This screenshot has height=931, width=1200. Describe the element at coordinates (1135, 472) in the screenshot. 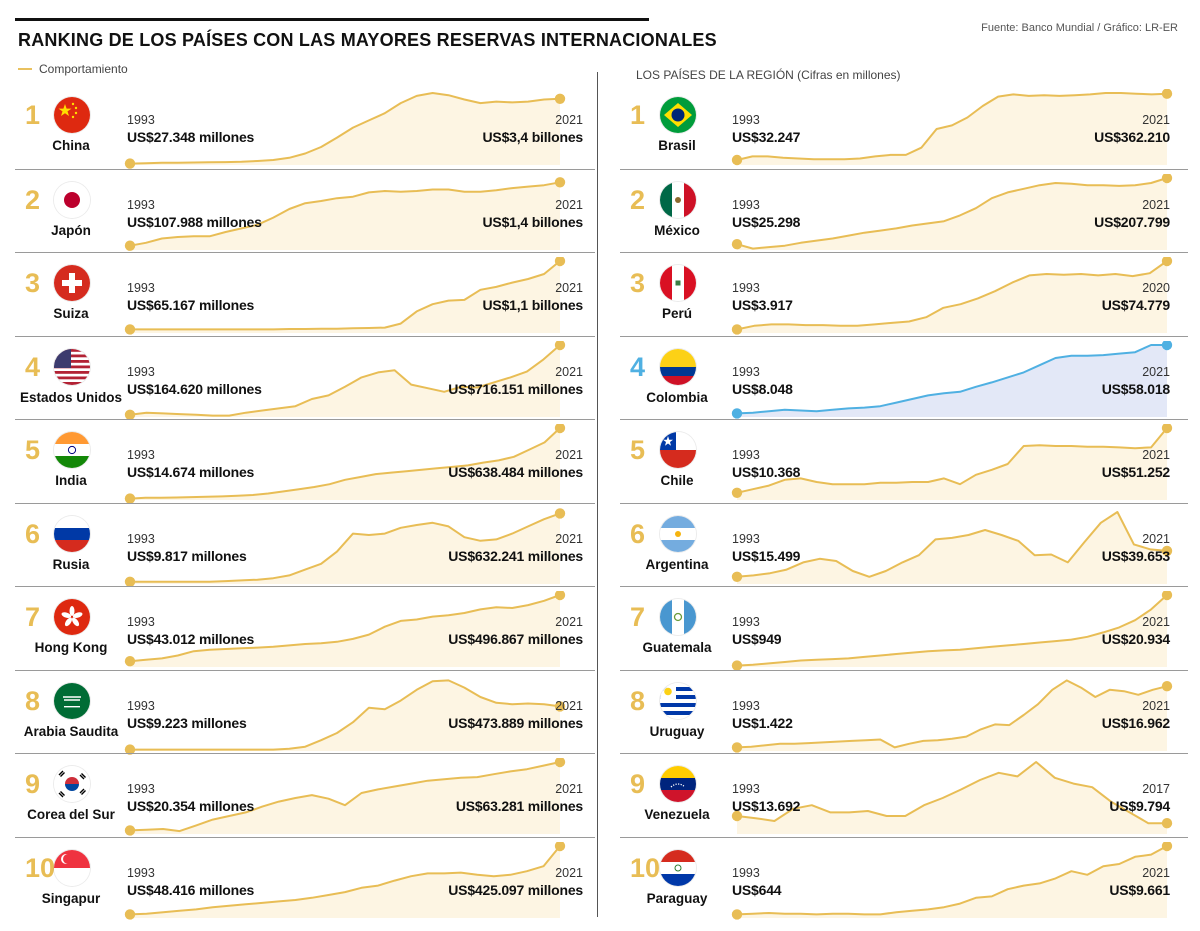

I see `end-value-label: US$51.252` at that location.